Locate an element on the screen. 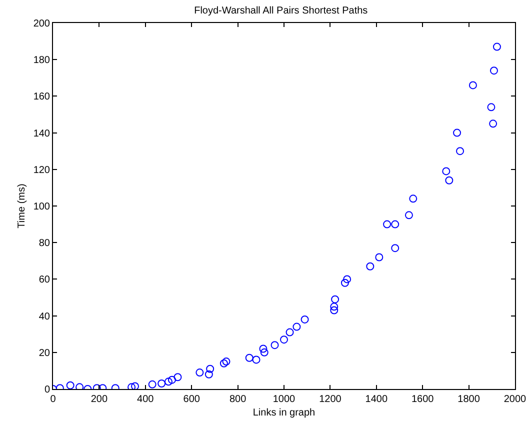 This screenshot has height=426, width=530. x-tick-label: 200 is located at coordinates (99, 399).